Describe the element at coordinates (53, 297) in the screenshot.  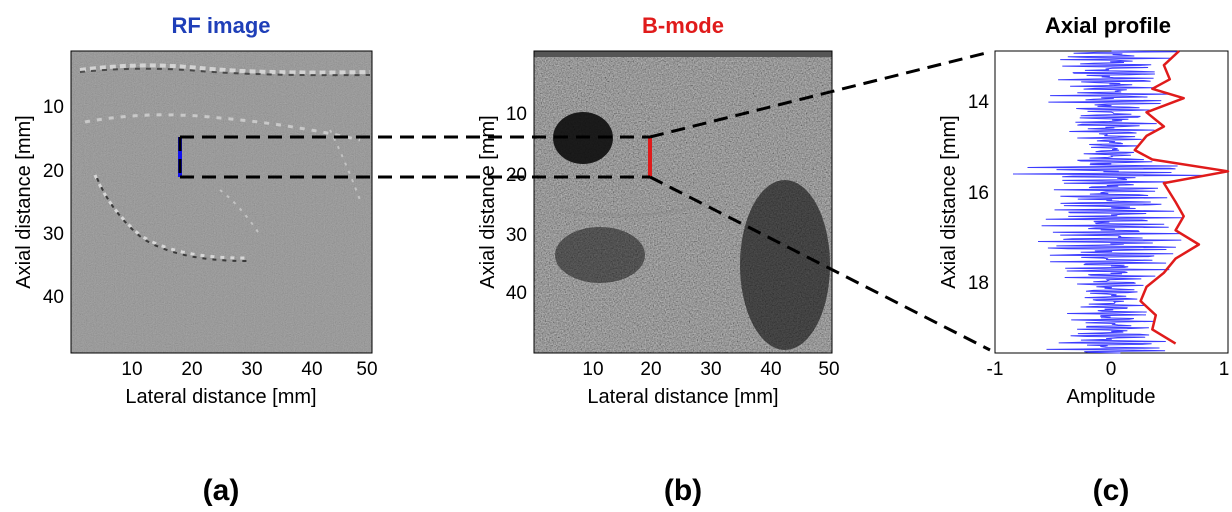
I see `panel-a-ytick: 40` at that location.